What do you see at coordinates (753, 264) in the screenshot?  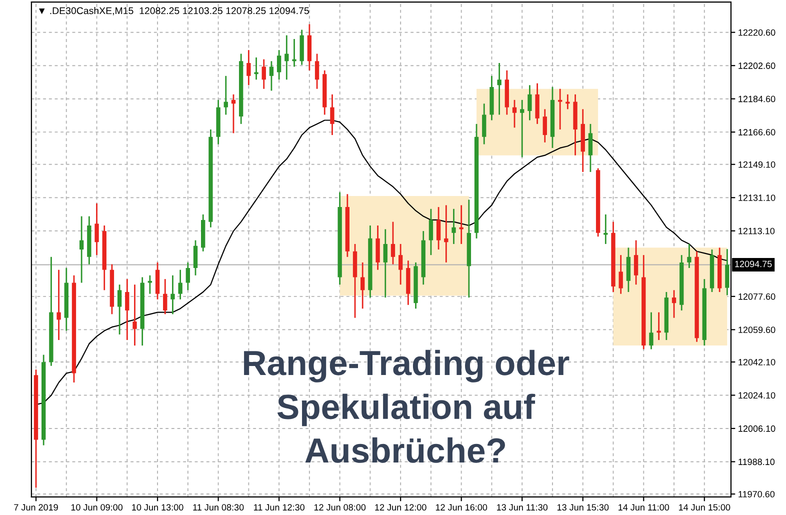 I see `ref-line-label: 12094.75` at bounding box center [753, 264].